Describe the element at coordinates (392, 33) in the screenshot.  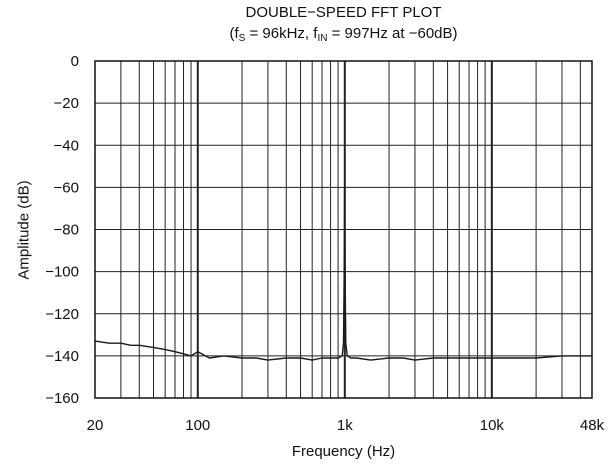
I see `subtitle-close: = 997Hz at −60dB)` at that location.